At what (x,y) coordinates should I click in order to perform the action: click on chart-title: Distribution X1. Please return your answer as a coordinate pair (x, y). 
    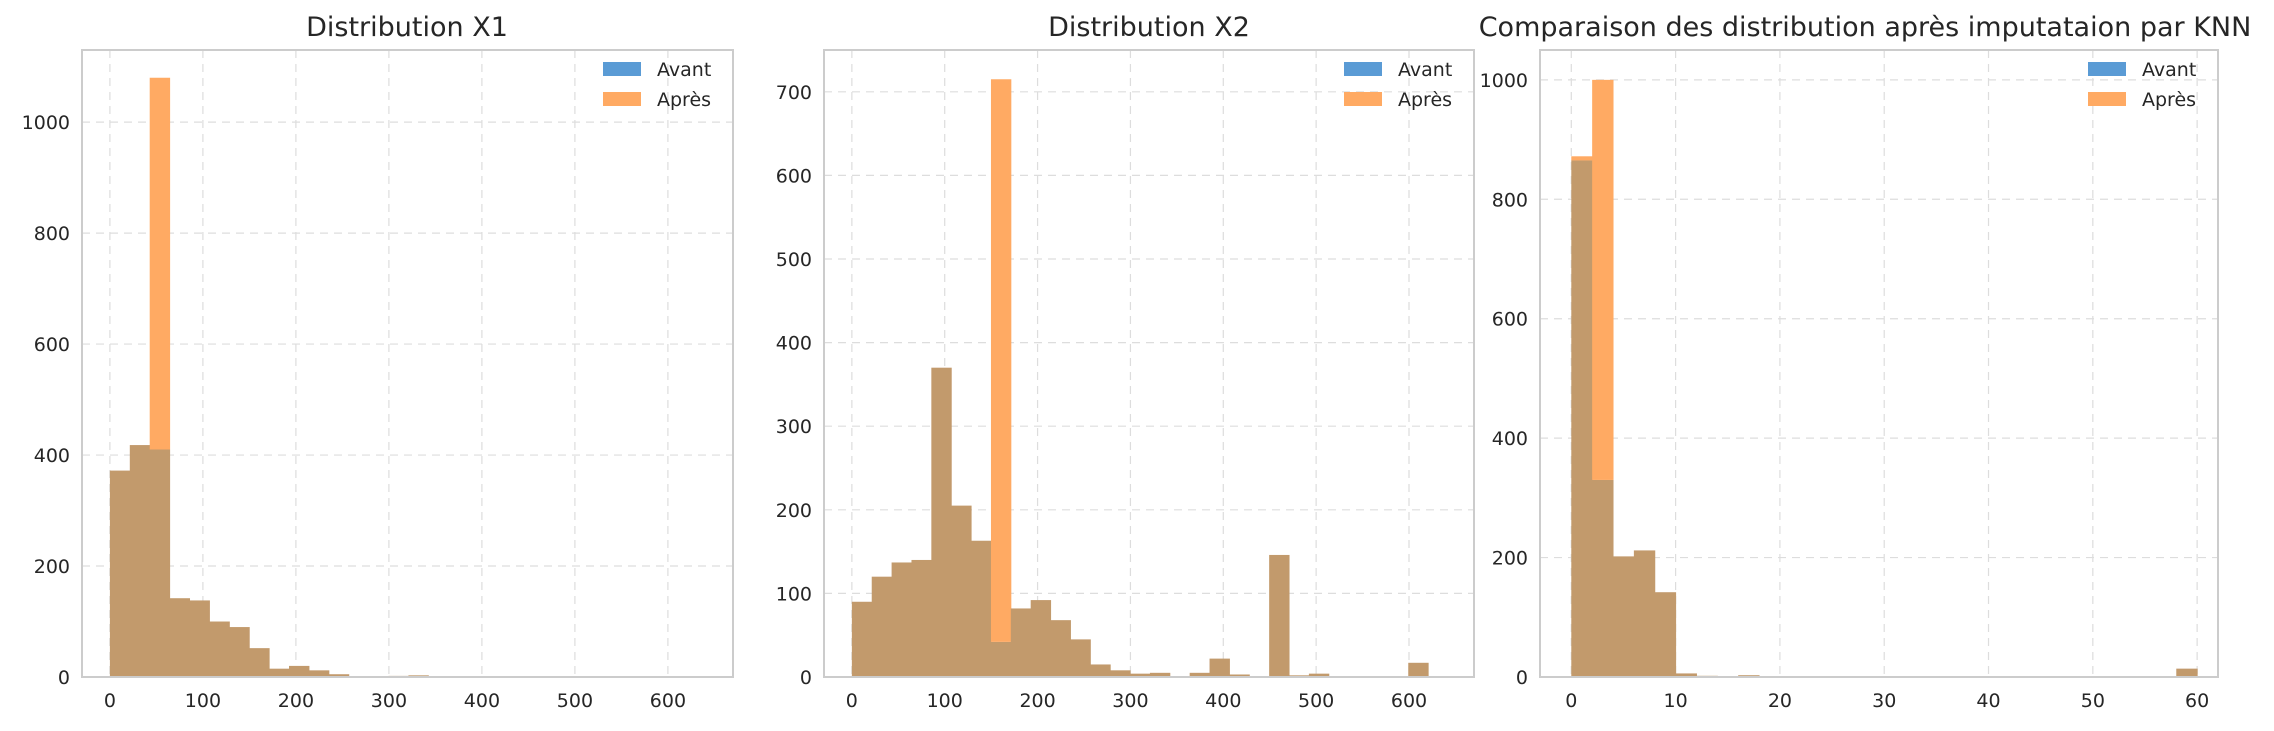
    Looking at the image, I should click on (407, 27).